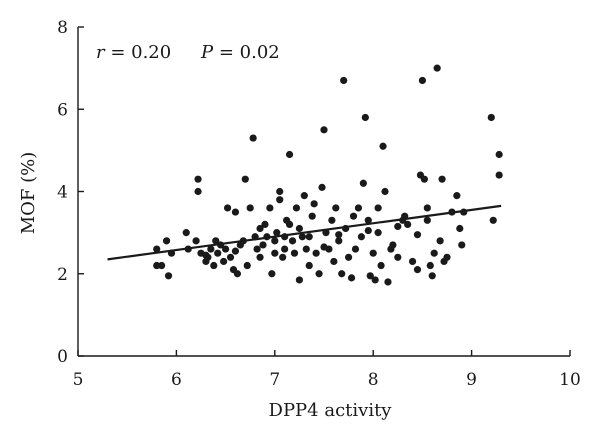 Image resolution: width=600 pixels, height=442 pixels. I want to click on p-symbol: P, so click(207, 52).